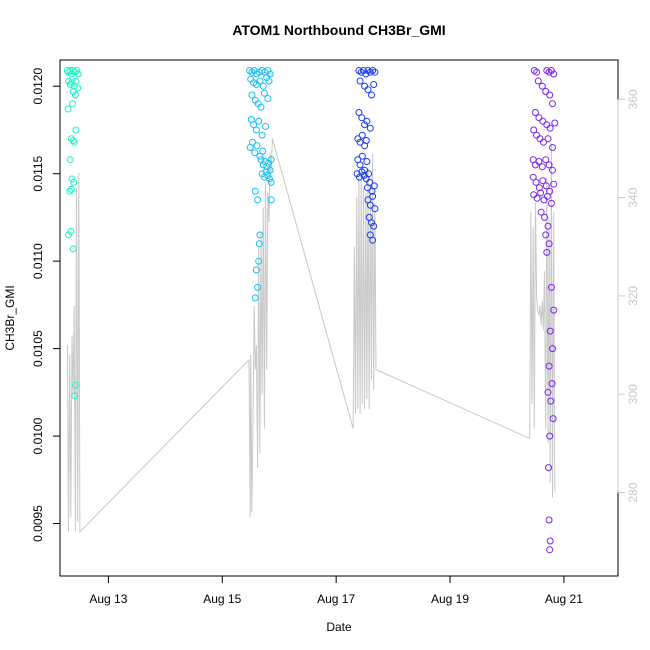 The image size is (650, 650). What do you see at coordinates (633, 99) in the screenshot?
I see `y2-tick-label: 360` at bounding box center [633, 99].